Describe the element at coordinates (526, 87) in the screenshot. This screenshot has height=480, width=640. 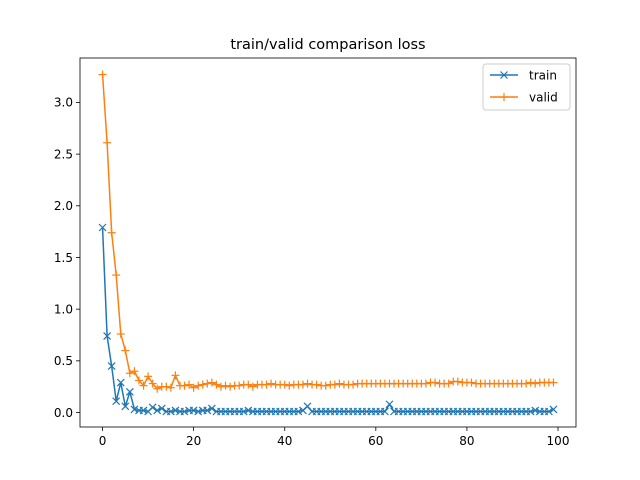
I see `legend: train valid` at that location.